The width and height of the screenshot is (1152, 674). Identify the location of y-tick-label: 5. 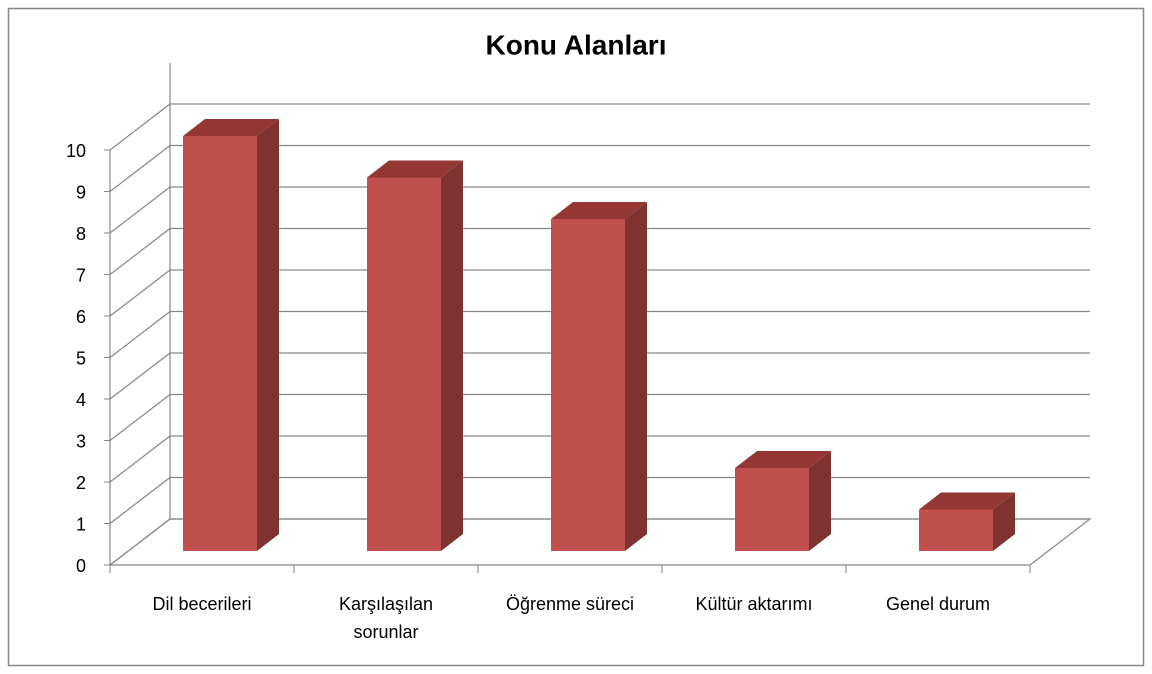
(81, 358).